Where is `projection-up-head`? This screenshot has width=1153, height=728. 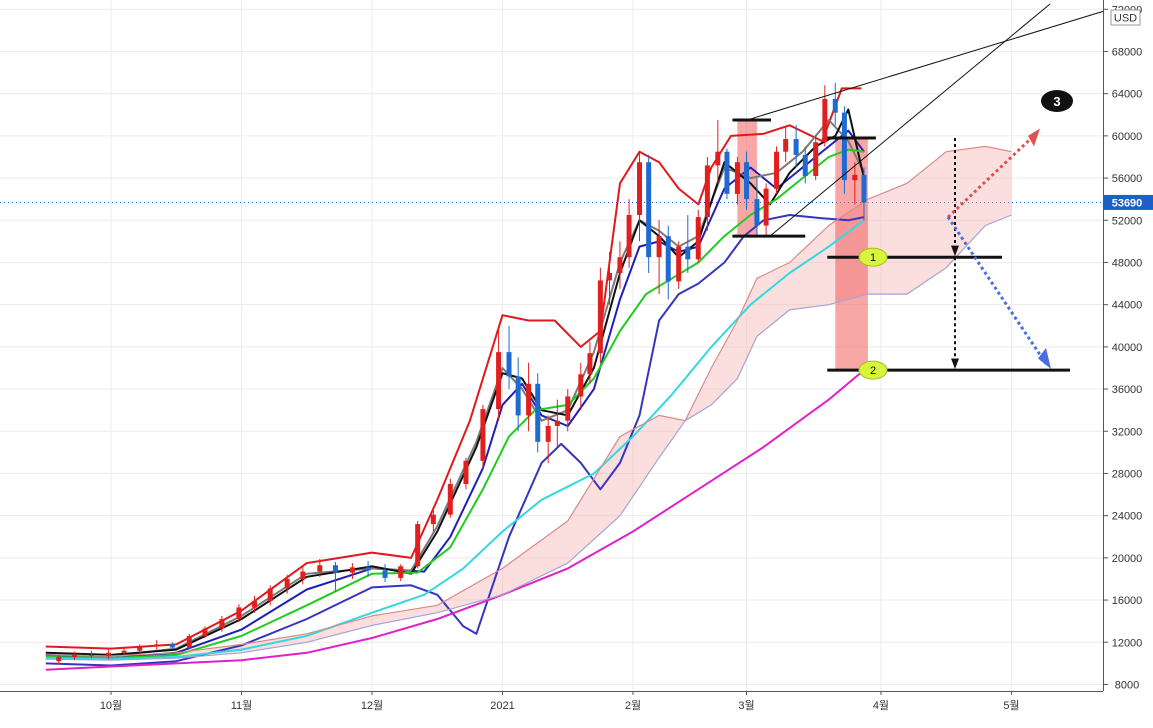 projection-up-head is located at coordinates (1034, 137).